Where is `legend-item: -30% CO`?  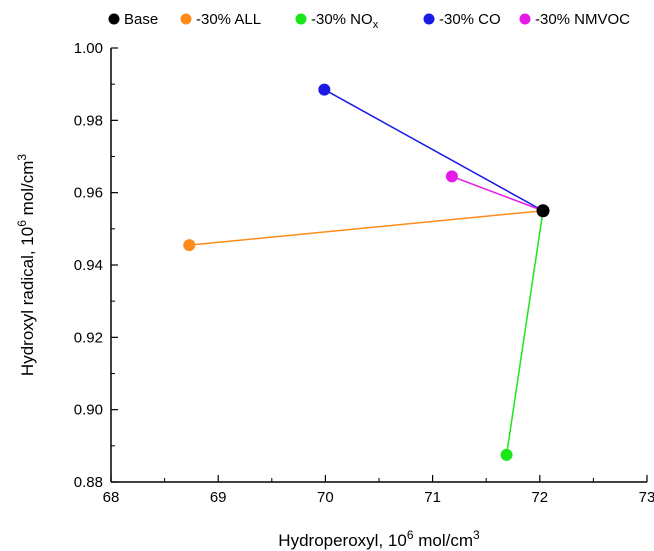 legend-item: -30% CO is located at coordinates (462, 19).